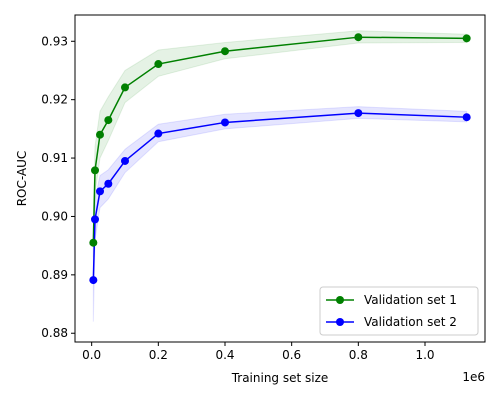  I want to click on legend-entry-label: Validation set 1, so click(410, 300).